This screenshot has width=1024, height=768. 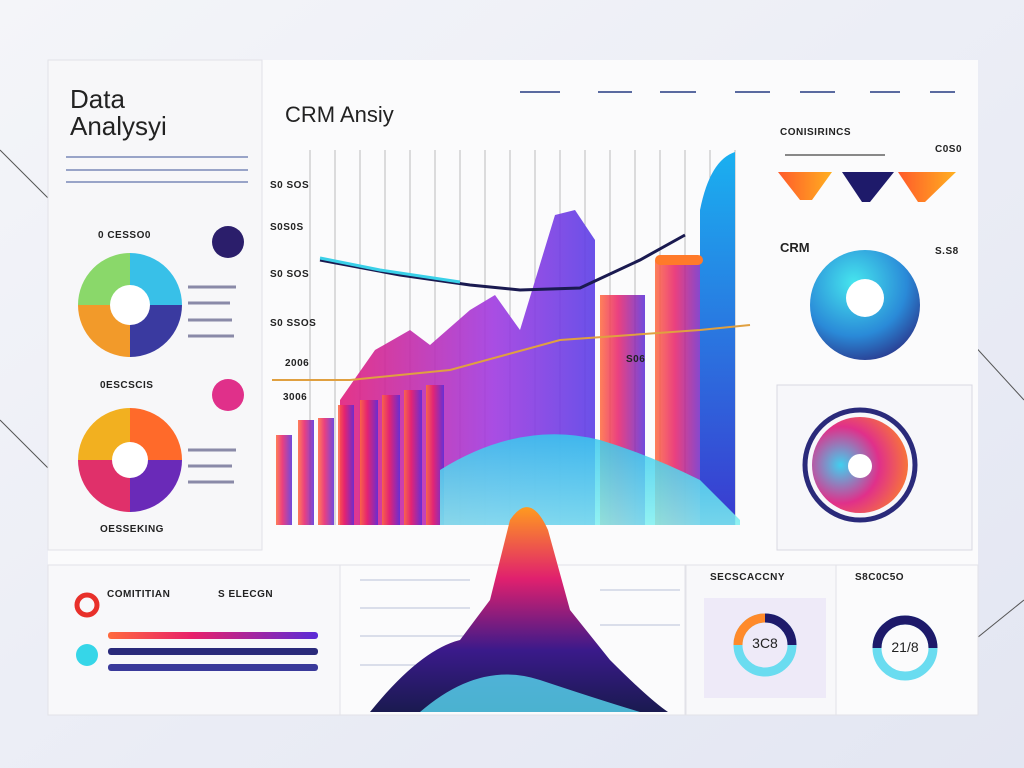 What do you see at coordinates (590, 479) in the screenshot?
I see `cyan-area` at bounding box center [590, 479].